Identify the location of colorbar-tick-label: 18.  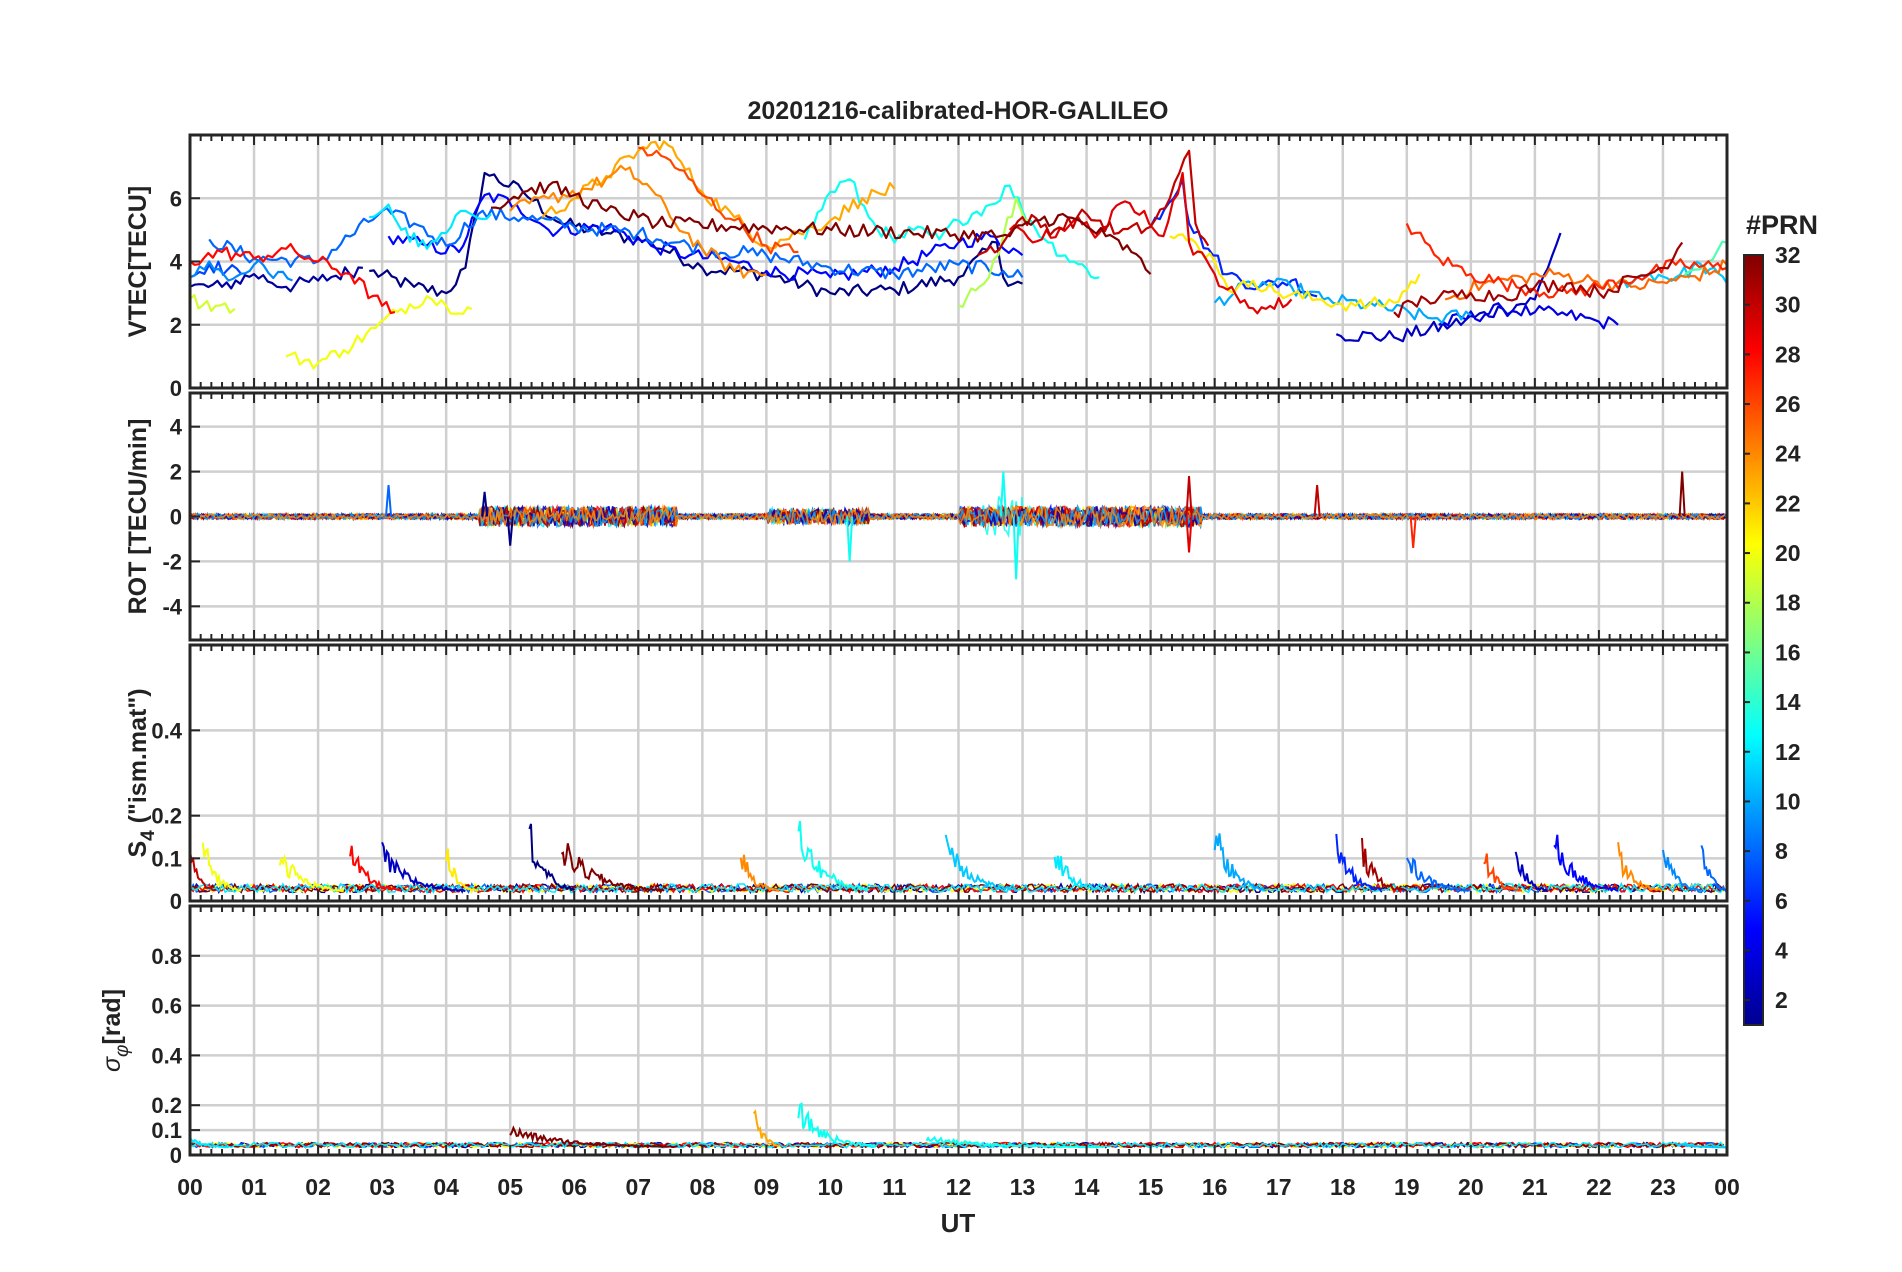
(1788, 603).